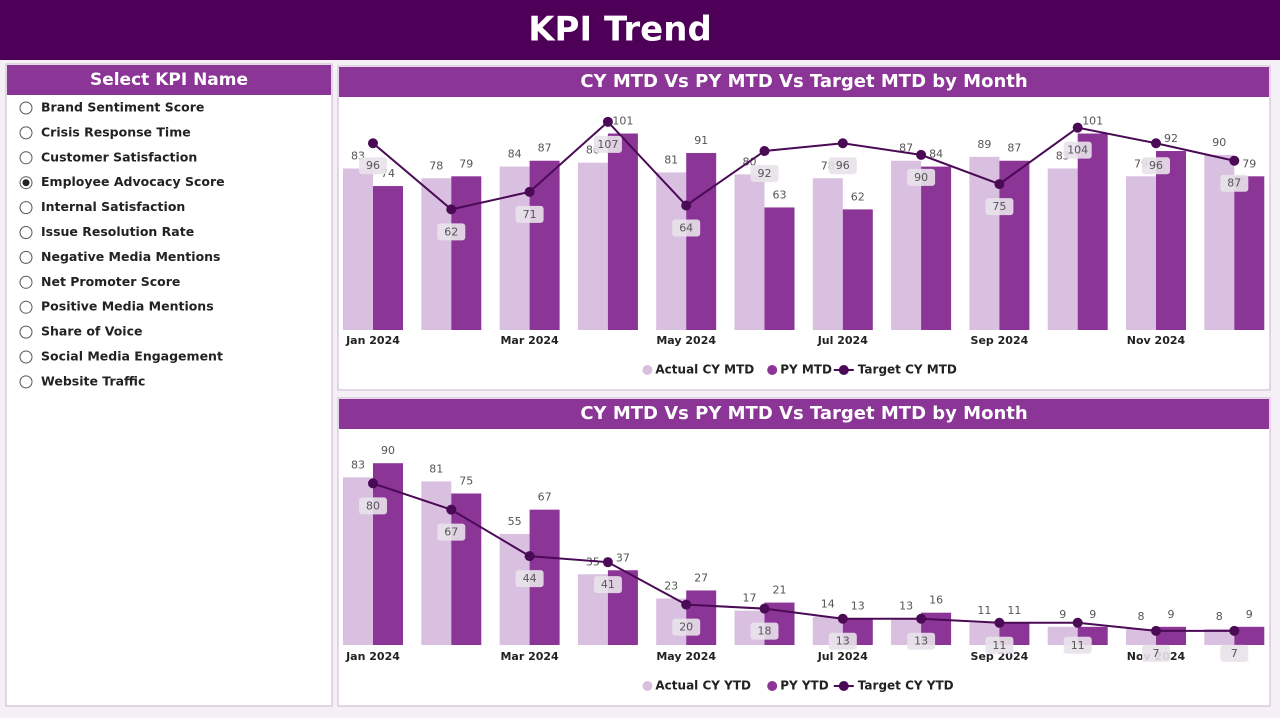  What do you see at coordinates (529, 340) in the screenshot?
I see `x-tick-label: Mar 2024` at bounding box center [529, 340].